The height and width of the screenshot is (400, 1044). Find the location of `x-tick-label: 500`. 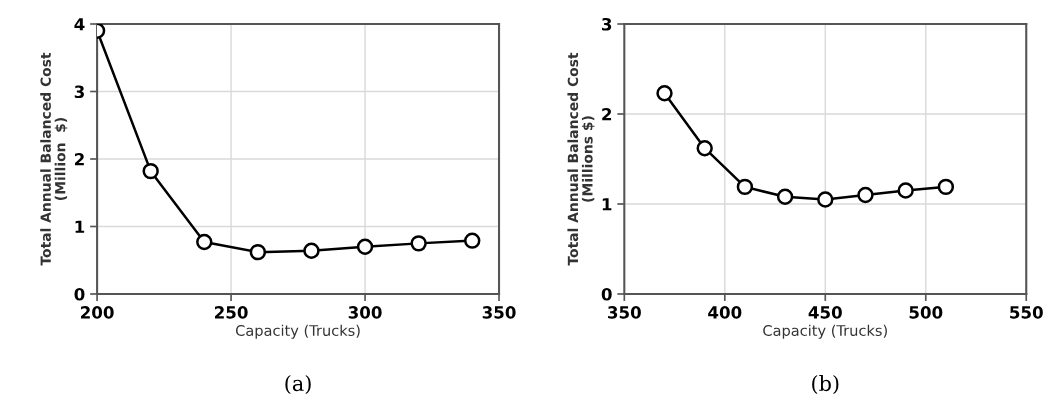

x-tick-label: 500 is located at coordinates (926, 312).